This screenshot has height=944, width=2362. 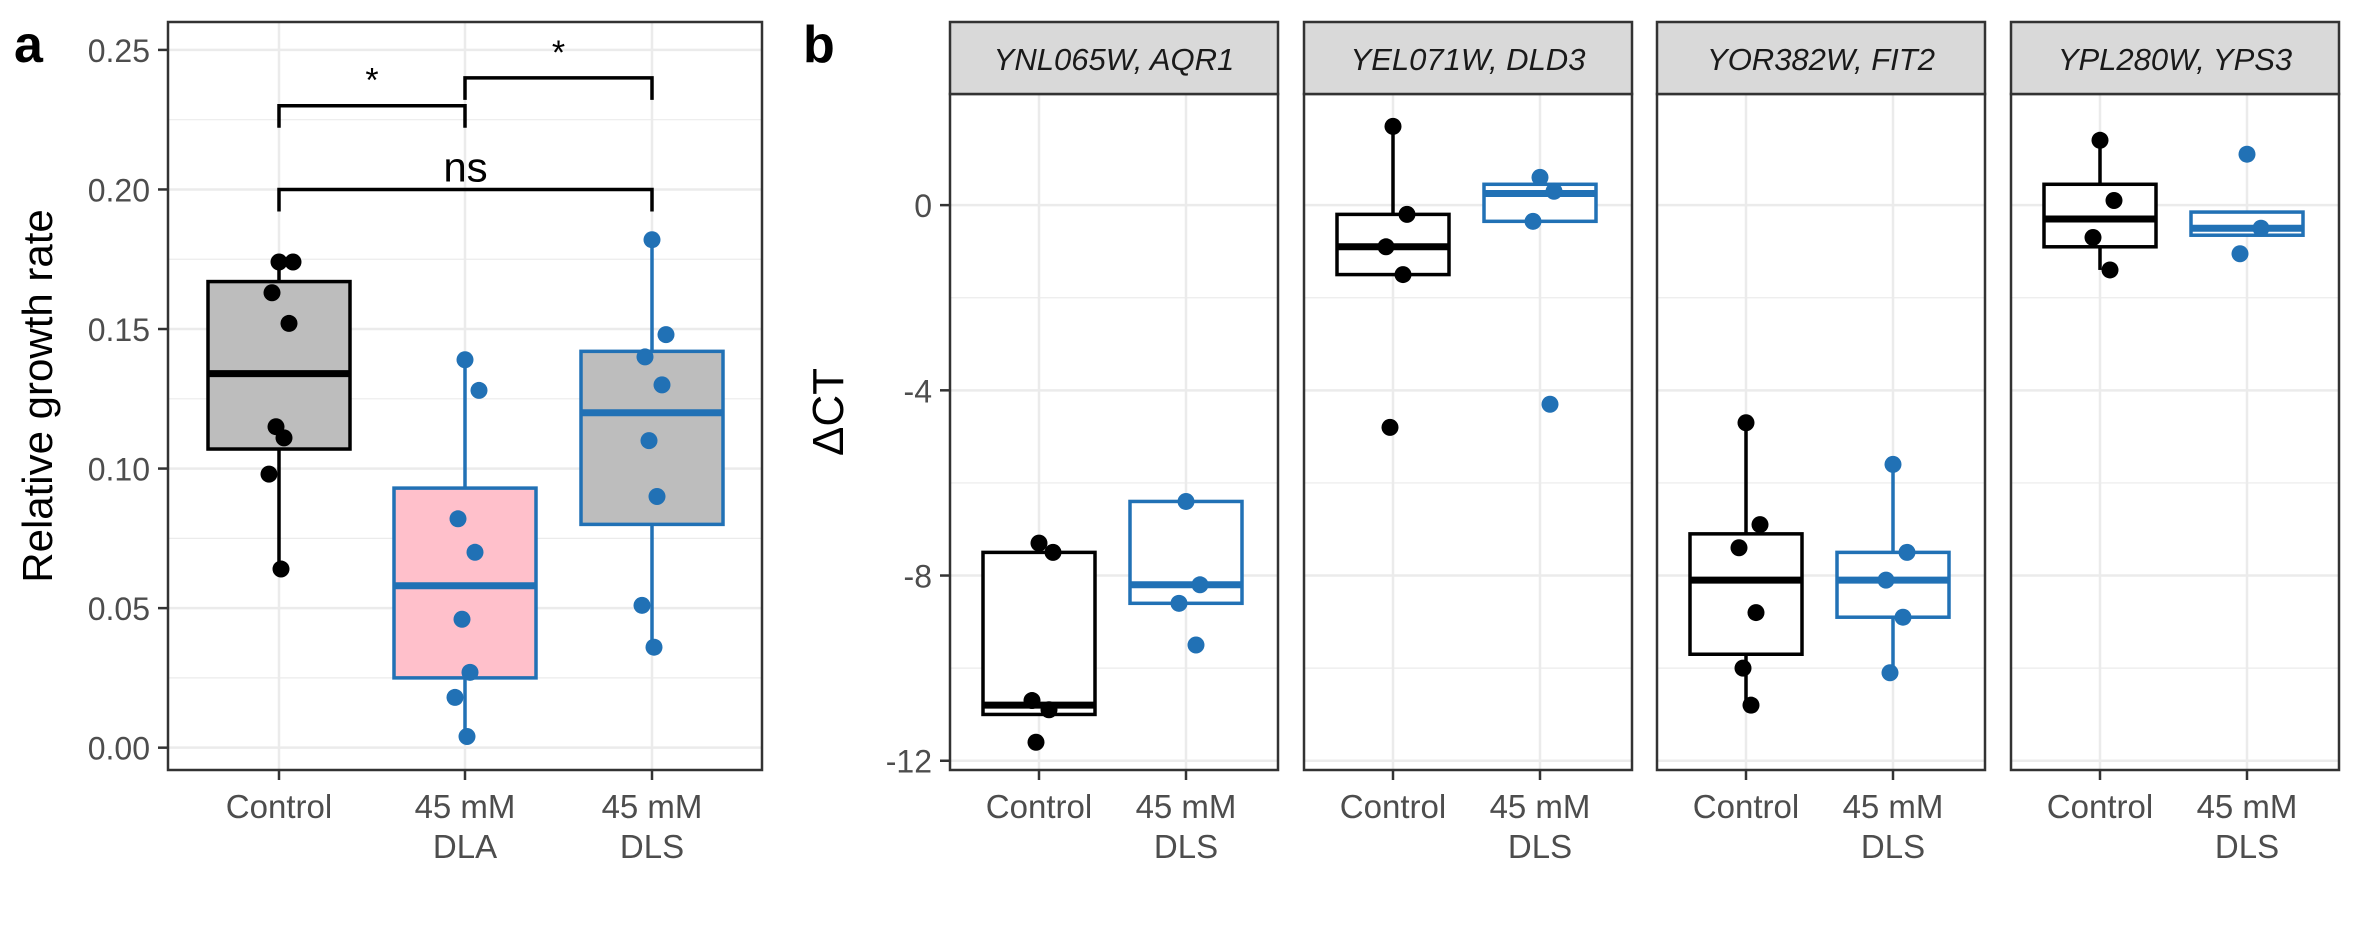 What do you see at coordinates (1540, 203) in the screenshot?
I see `panel-b-facet-1-group-1-box` at bounding box center [1540, 203].